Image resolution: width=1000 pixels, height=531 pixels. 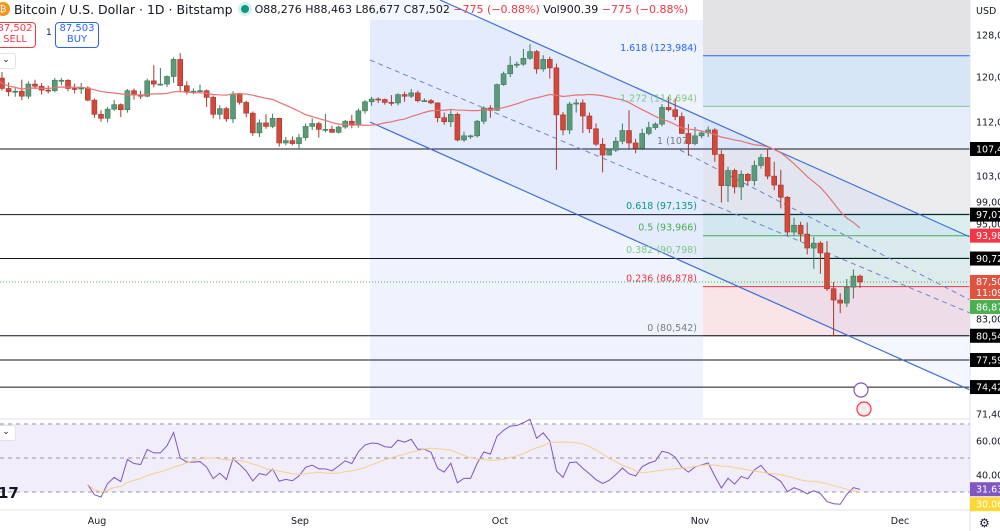 What do you see at coordinates (984, 523) in the screenshot?
I see `gear-icon: ⚙` at bounding box center [984, 523].